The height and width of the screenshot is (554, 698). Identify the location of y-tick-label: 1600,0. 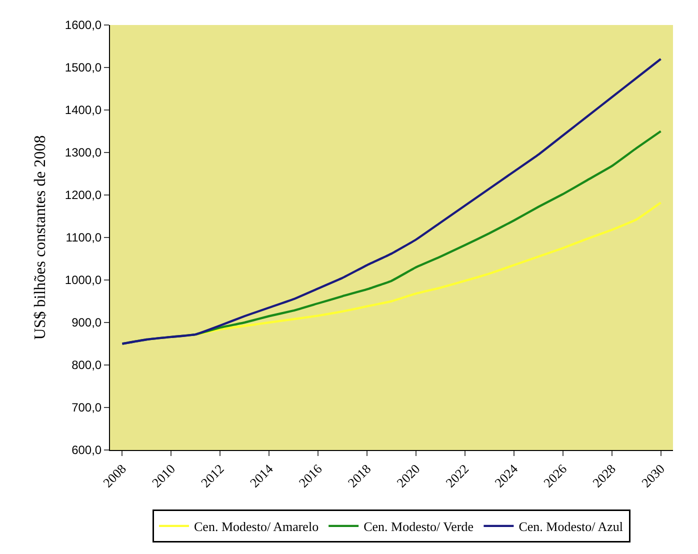
(83, 25).